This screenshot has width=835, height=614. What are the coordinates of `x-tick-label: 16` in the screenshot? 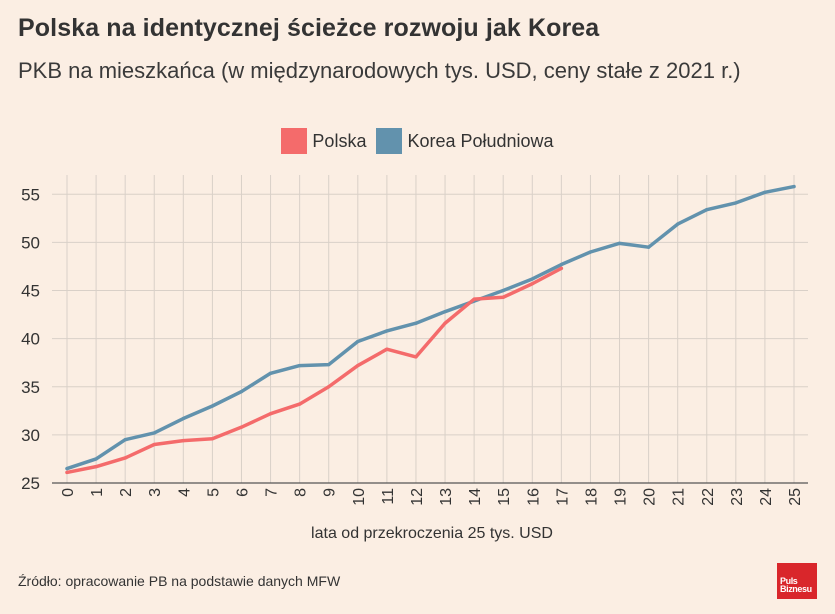 It's located at (533, 497).